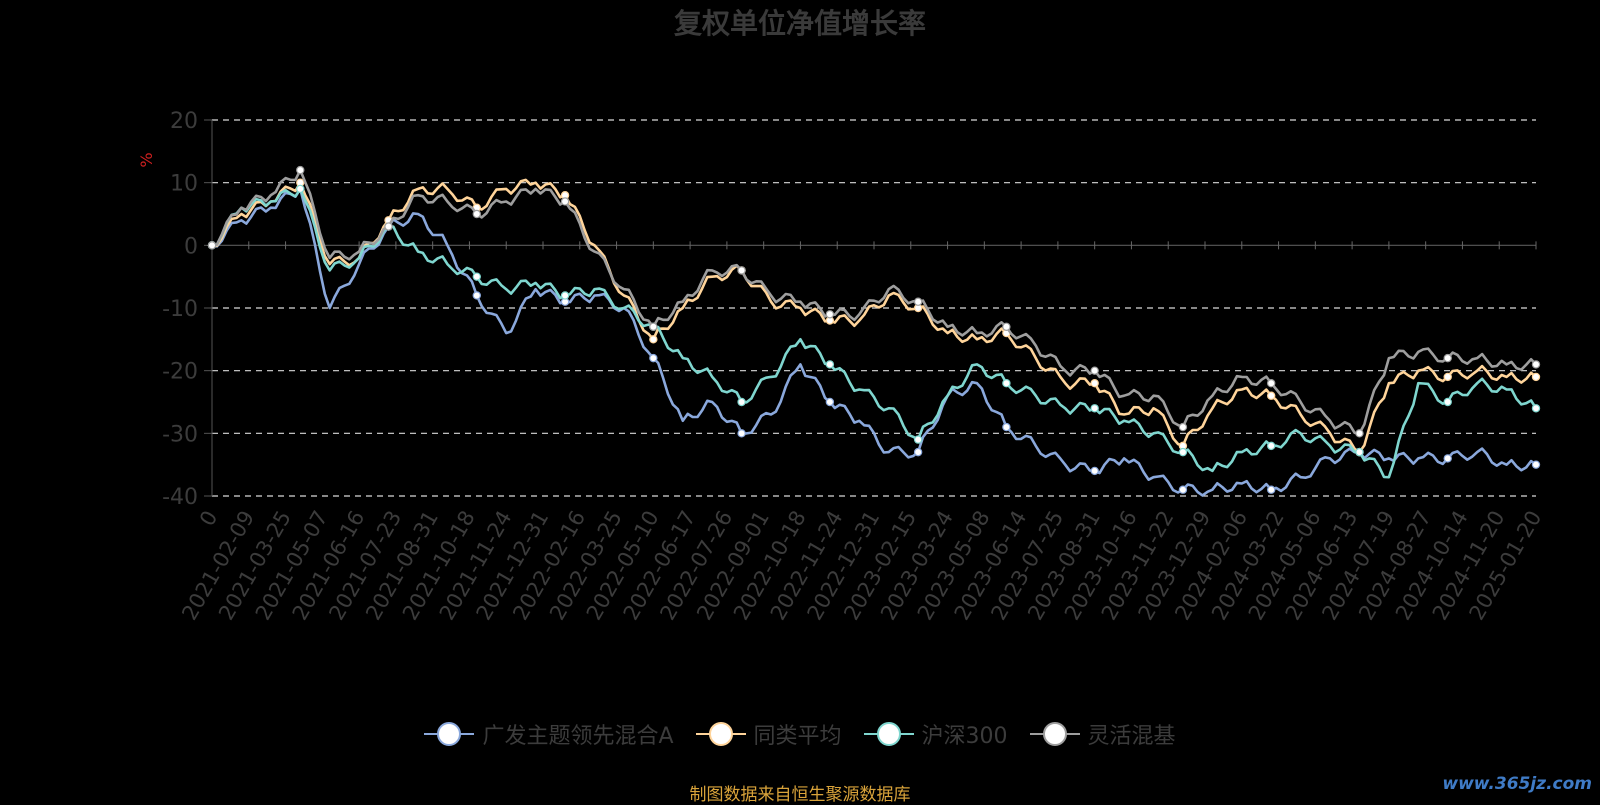  Describe the element at coordinates (1131, 736) in the screenshot. I see `legend-label: 灵活混基` at that location.